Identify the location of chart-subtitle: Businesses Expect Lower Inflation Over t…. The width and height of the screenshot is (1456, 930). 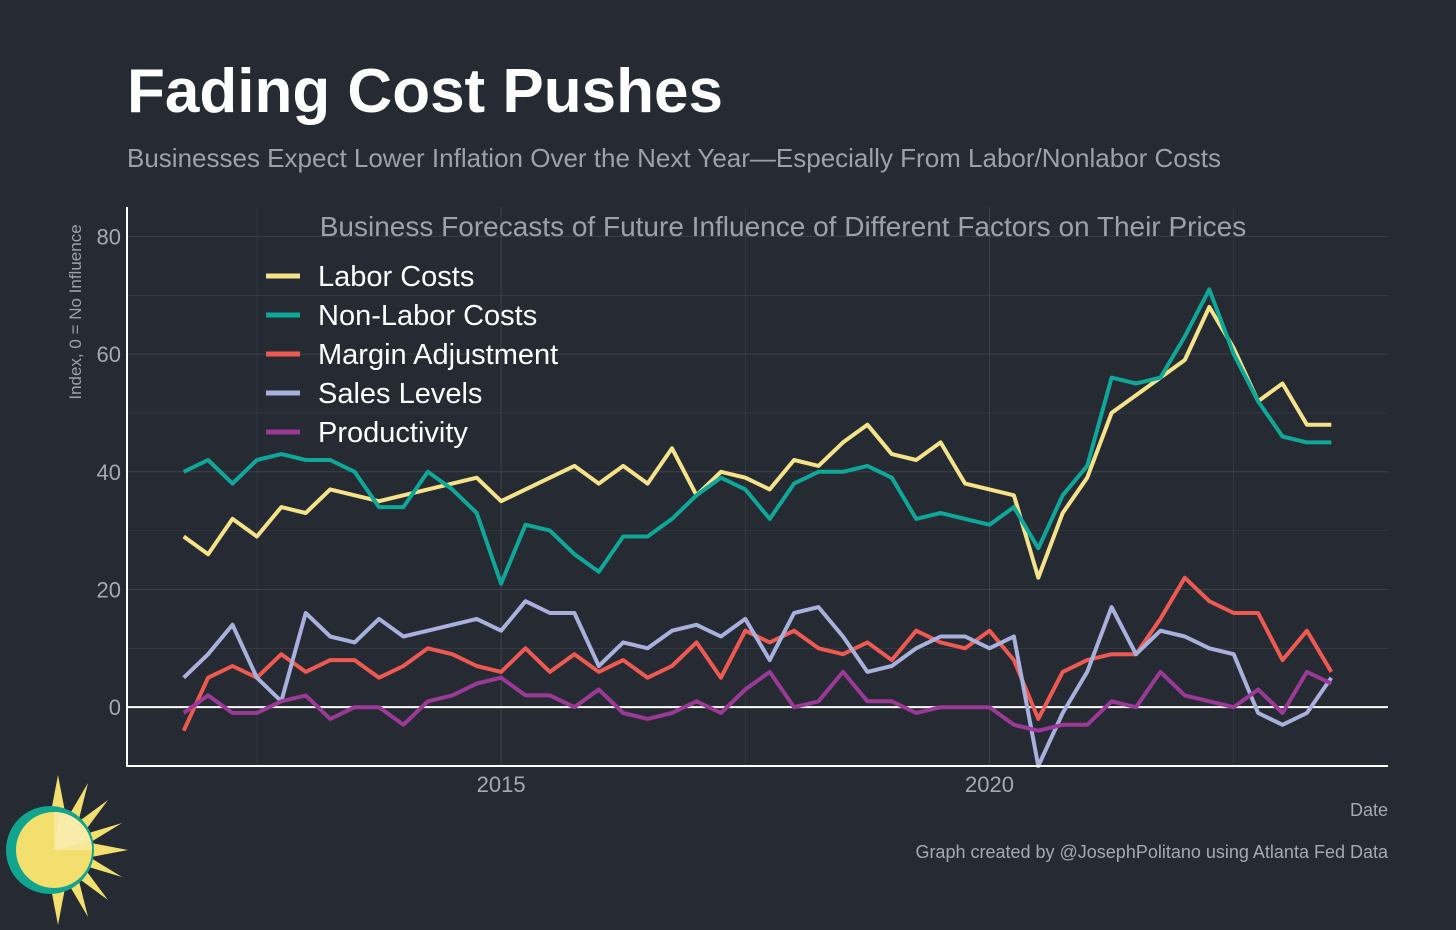
(674, 158).